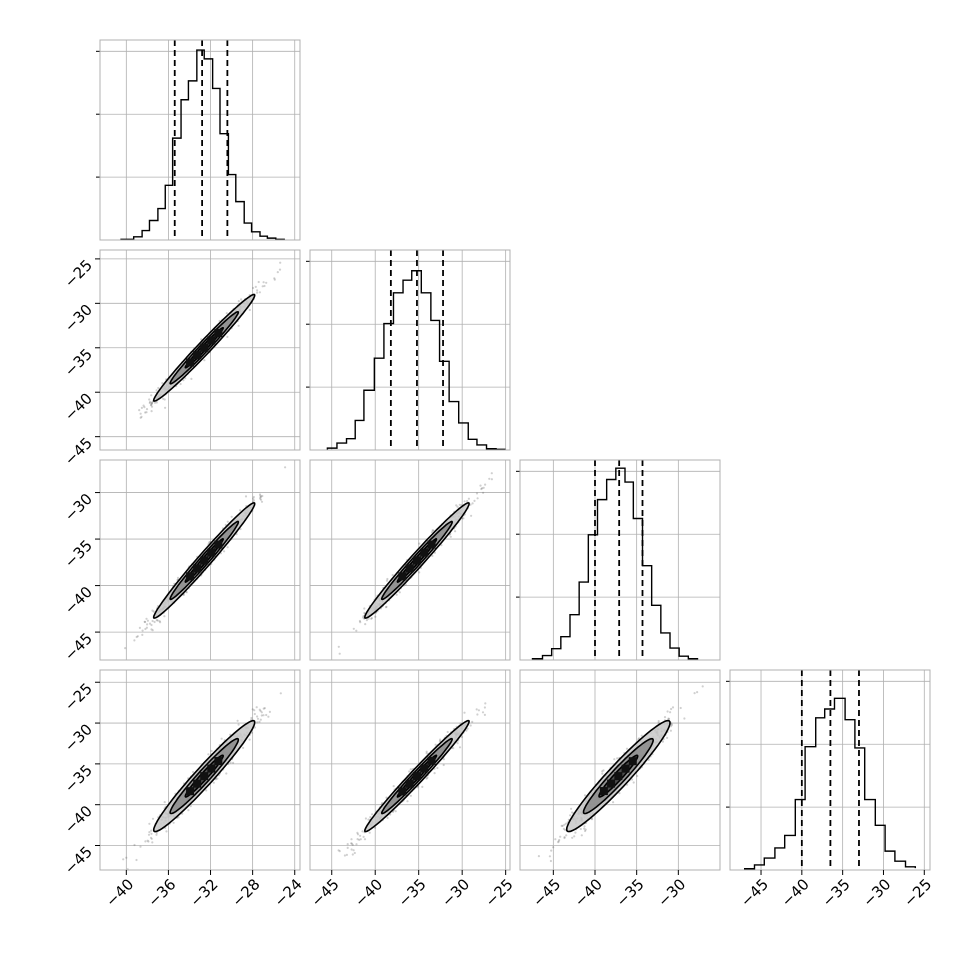 The height and width of the screenshot is (970, 970). I want to click on x-tick-label: −30, so click(876, 892).